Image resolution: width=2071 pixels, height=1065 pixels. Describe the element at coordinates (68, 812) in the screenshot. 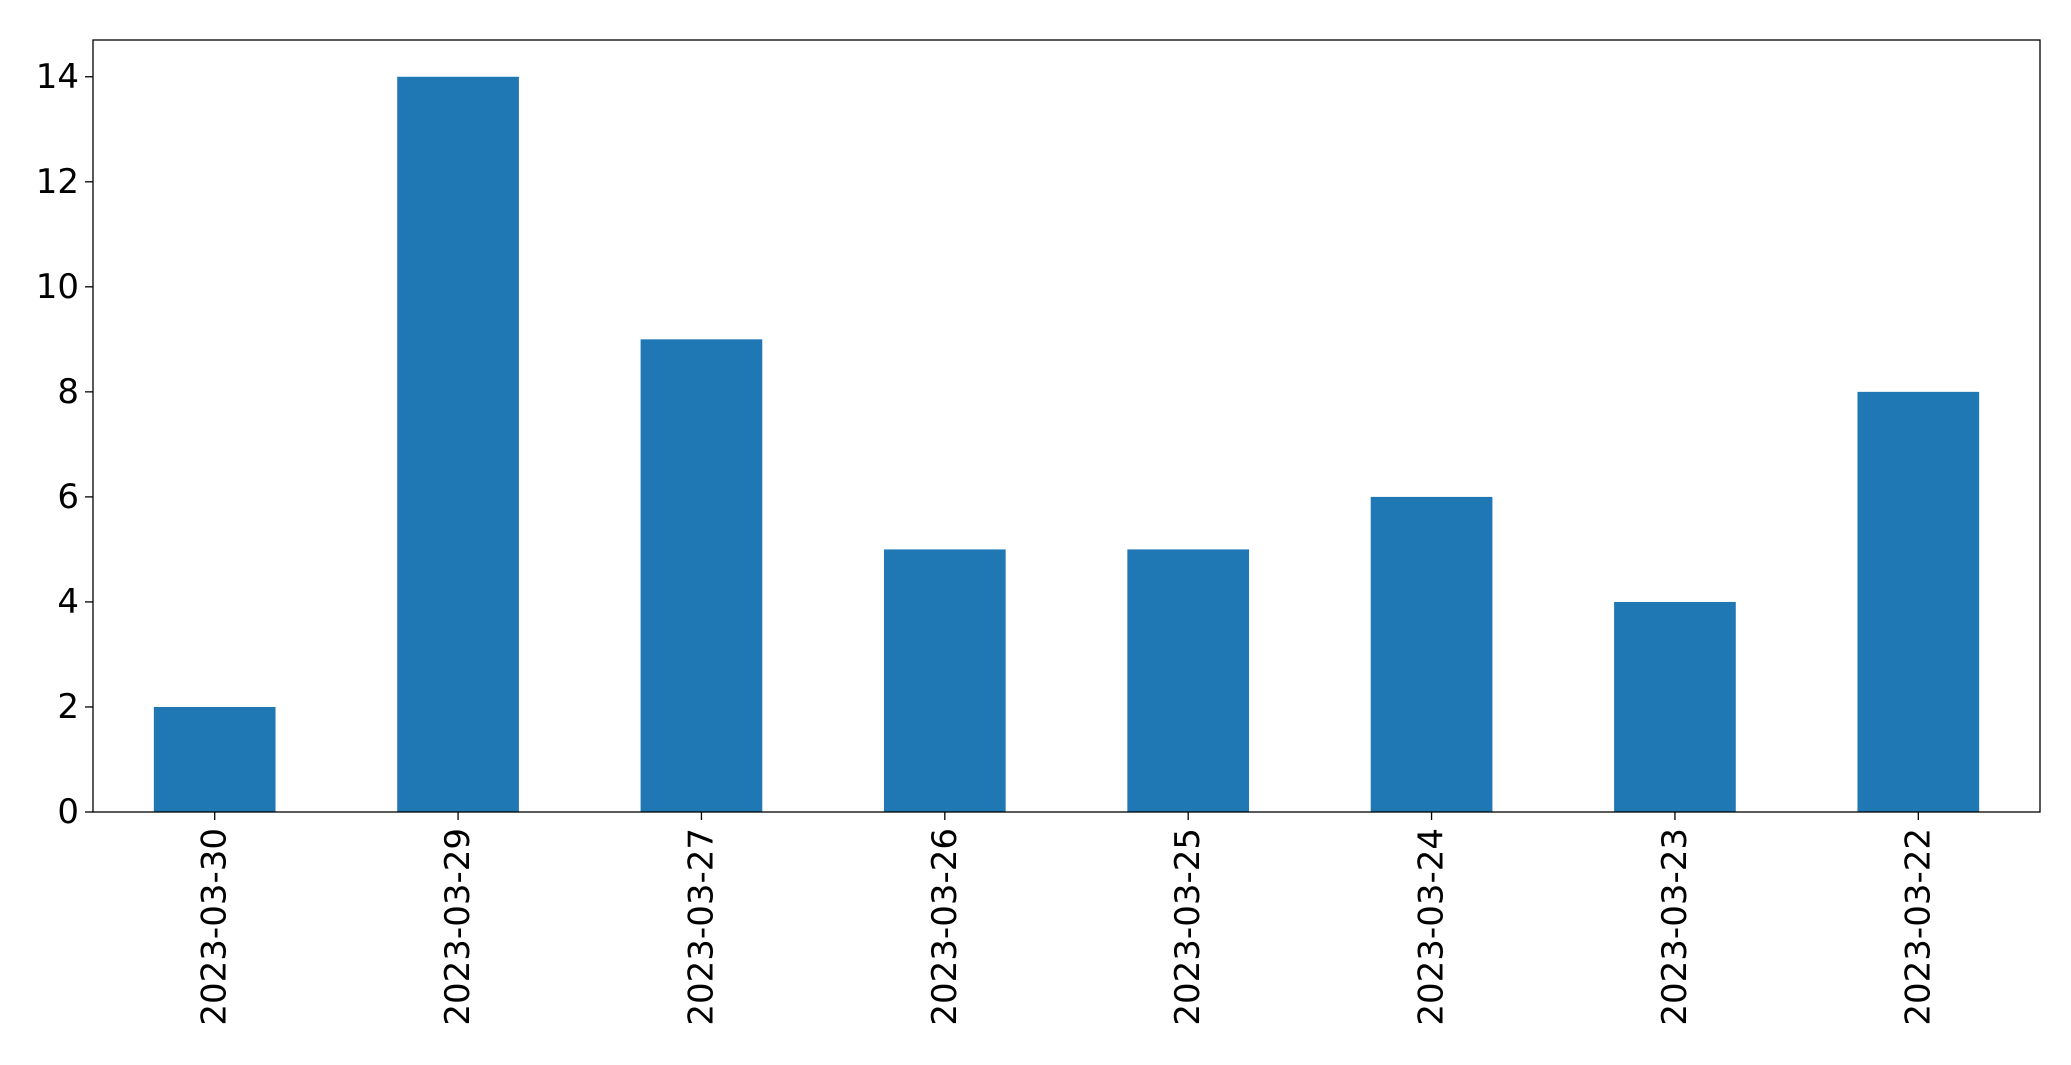

I see `y-tick-label: 0` at that location.